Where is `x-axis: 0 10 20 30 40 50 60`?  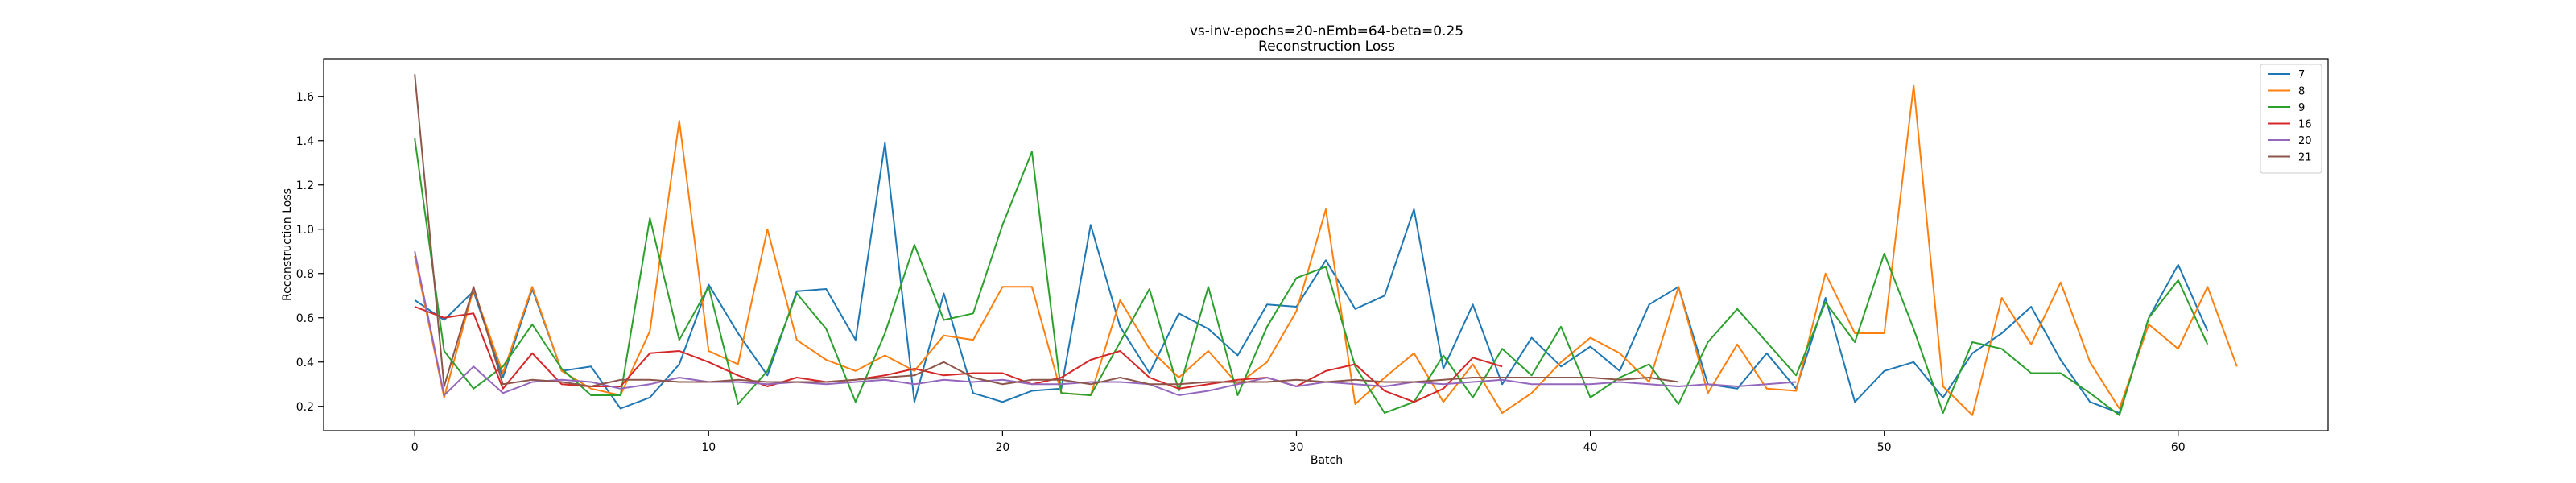 x-axis: 0 10 20 30 40 50 60 is located at coordinates (1298, 442).